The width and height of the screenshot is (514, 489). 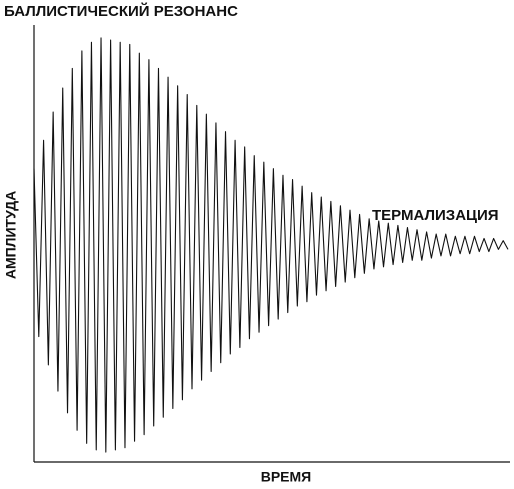 I want to click on chart-title: БАЛЛИСТИЧЕСКИЙ РЕЗОНАНС, so click(x=121, y=11).